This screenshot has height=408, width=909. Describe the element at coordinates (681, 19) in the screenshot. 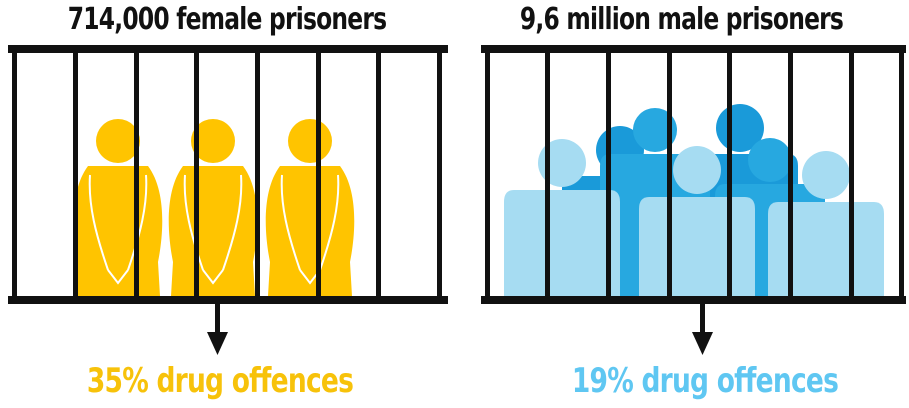

I see `male-panel-title: 9,6 million male prisoners` at that location.